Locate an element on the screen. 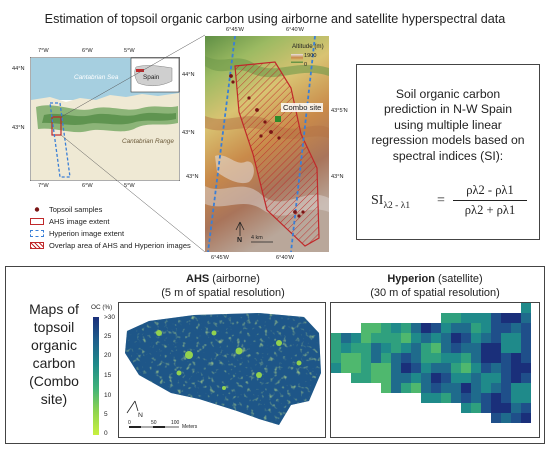 This screenshot has height=449, width=550. colorbar-tick: 0 is located at coordinates (106, 433).